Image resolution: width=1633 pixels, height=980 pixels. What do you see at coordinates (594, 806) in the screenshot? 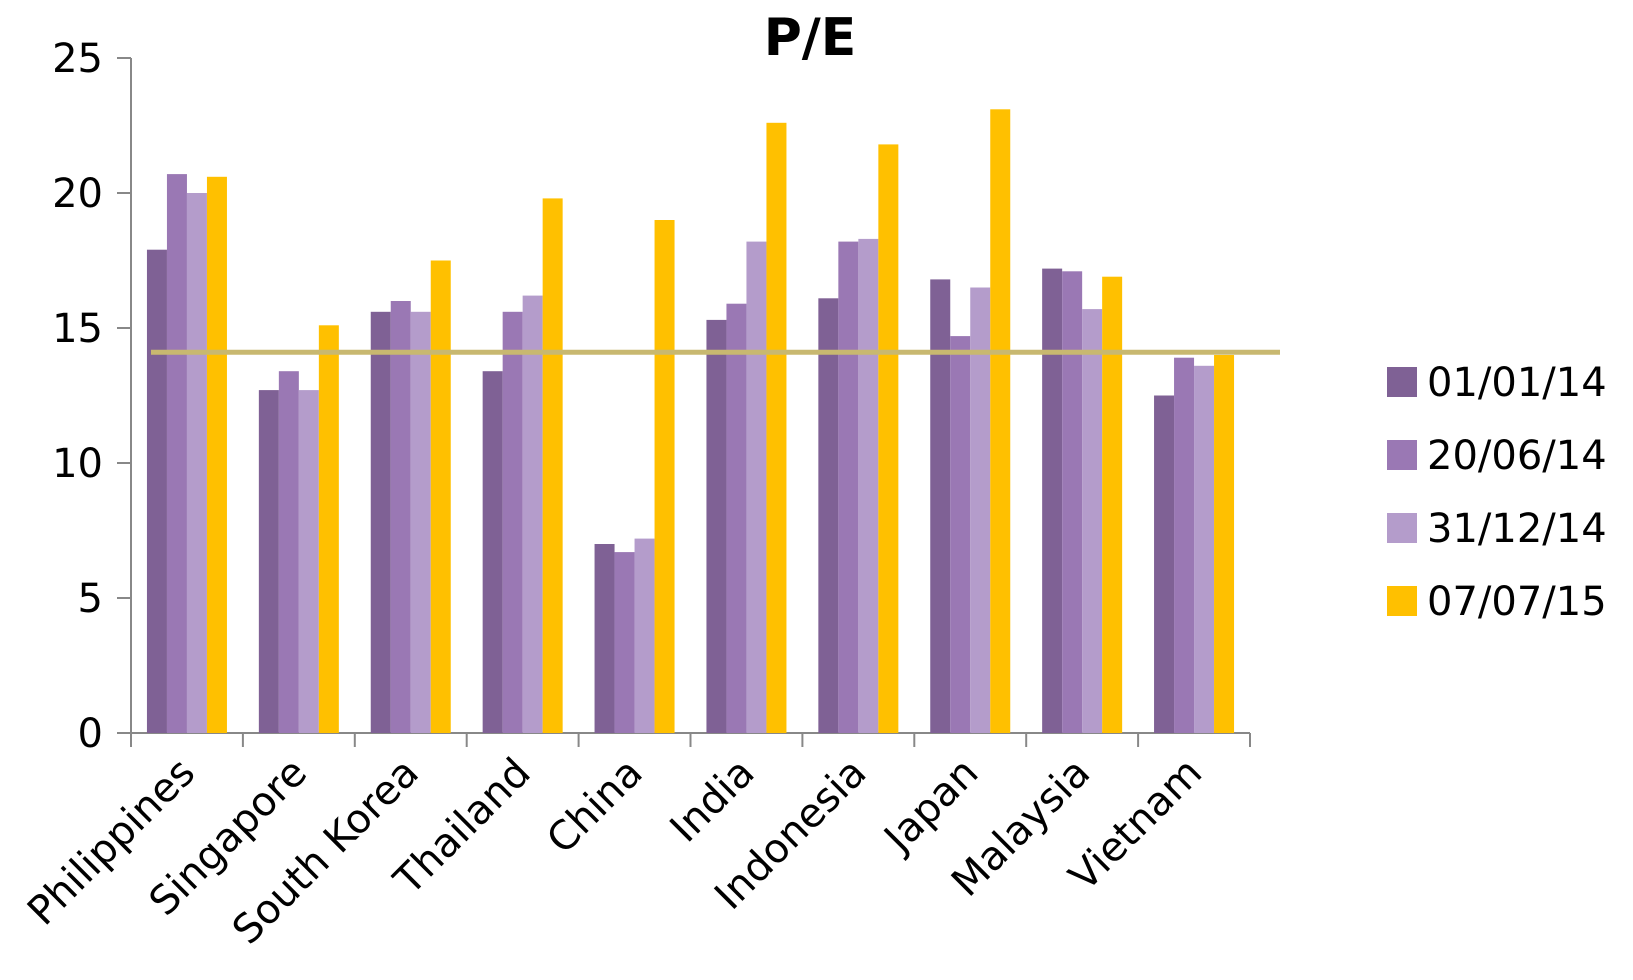
I see `x-tick-label: China` at bounding box center [594, 806].